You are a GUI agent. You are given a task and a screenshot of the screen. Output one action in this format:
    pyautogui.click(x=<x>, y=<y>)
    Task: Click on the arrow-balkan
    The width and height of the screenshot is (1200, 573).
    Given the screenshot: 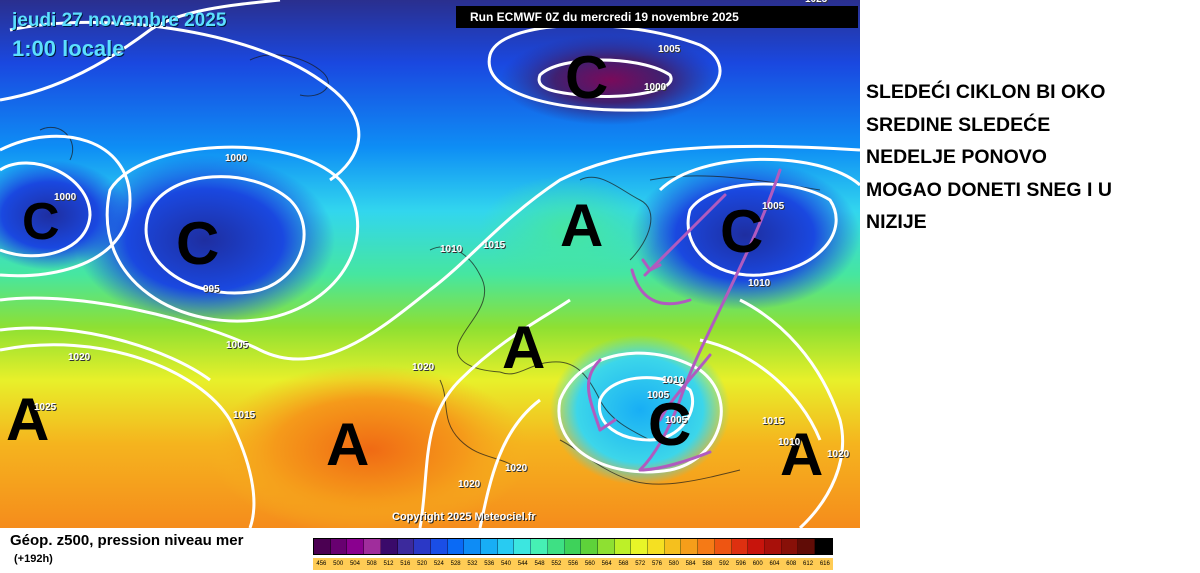 What is the action you would take?
    pyautogui.click(x=685, y=387)
    